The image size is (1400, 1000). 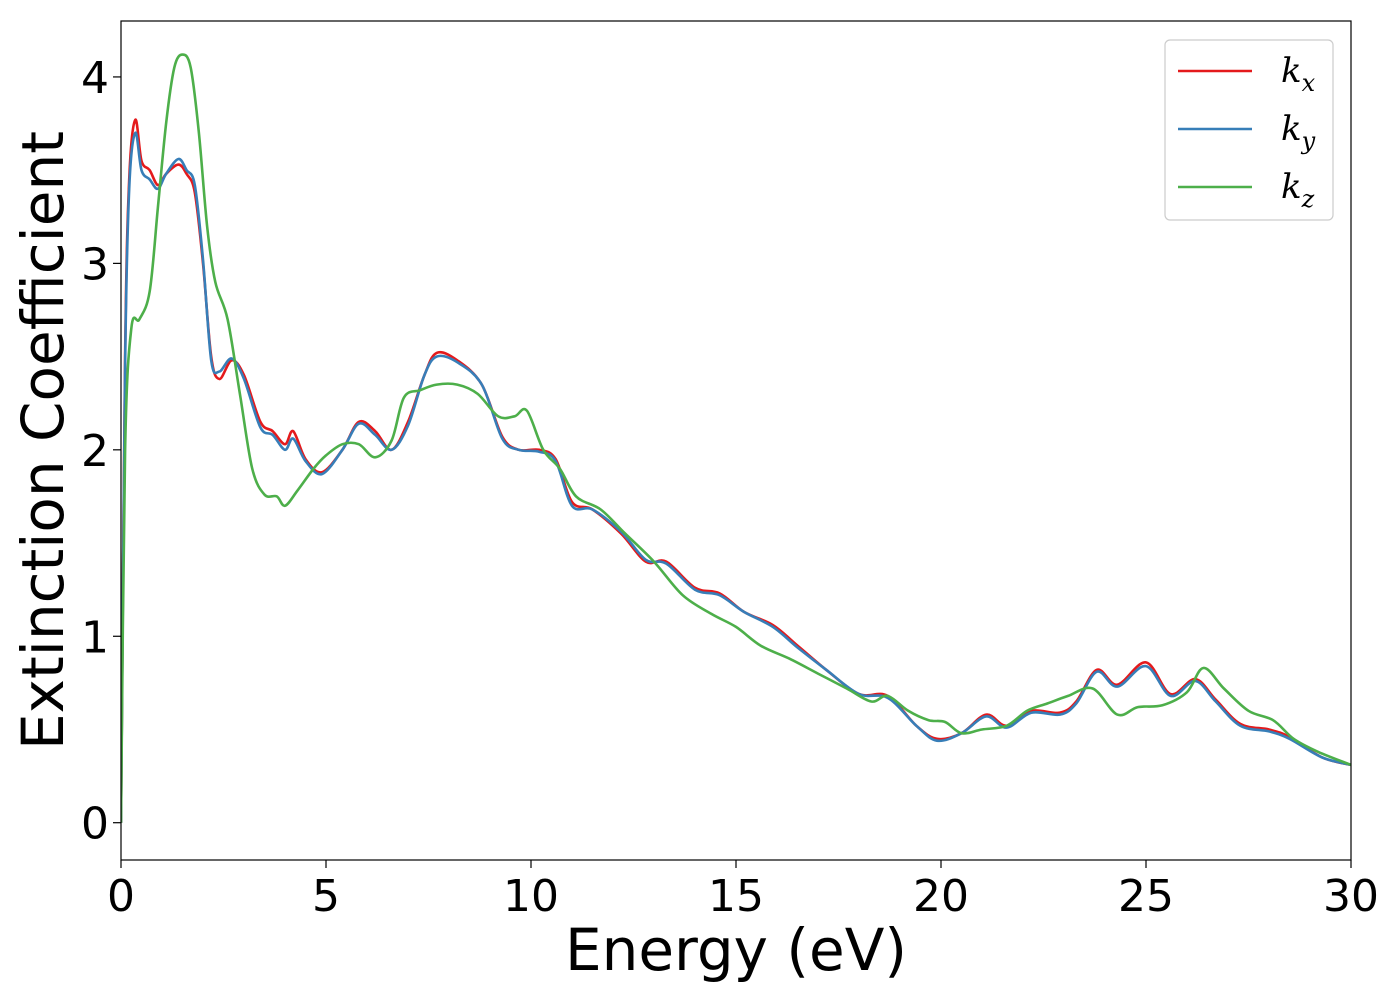 What do you see at coordinates (1298, 190) in the screenshot?
I see `legend-label: kz` at bounding box center [1298, 190].